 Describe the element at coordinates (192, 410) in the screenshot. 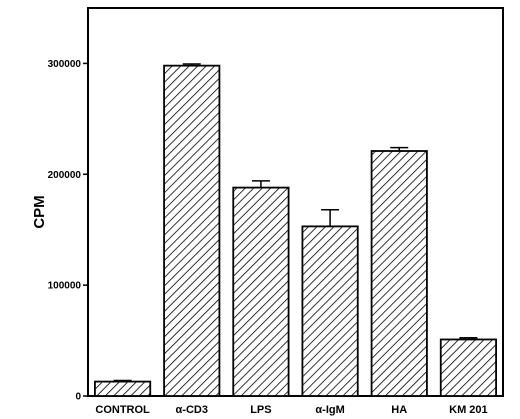

I see `x-tick-label: α-CD3` at that location.